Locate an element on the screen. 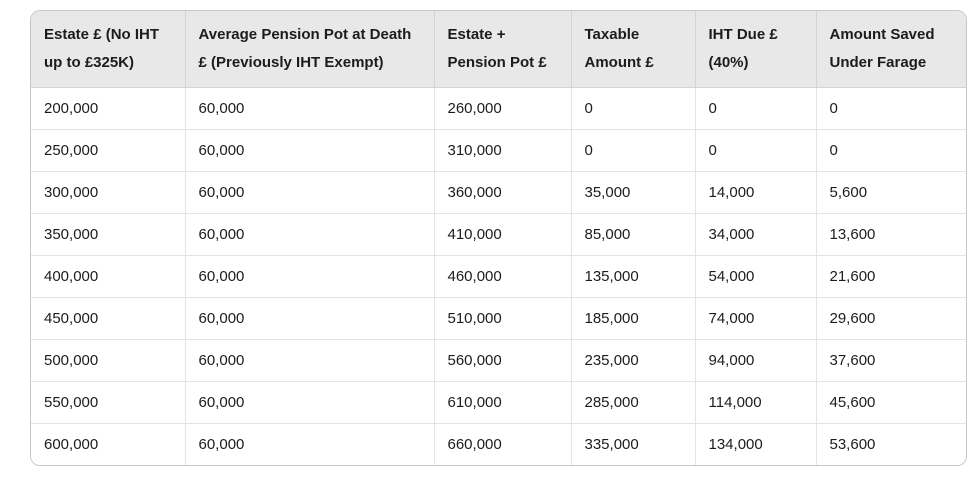  table-cell: 550,000 is located at coordinates (108, 402).